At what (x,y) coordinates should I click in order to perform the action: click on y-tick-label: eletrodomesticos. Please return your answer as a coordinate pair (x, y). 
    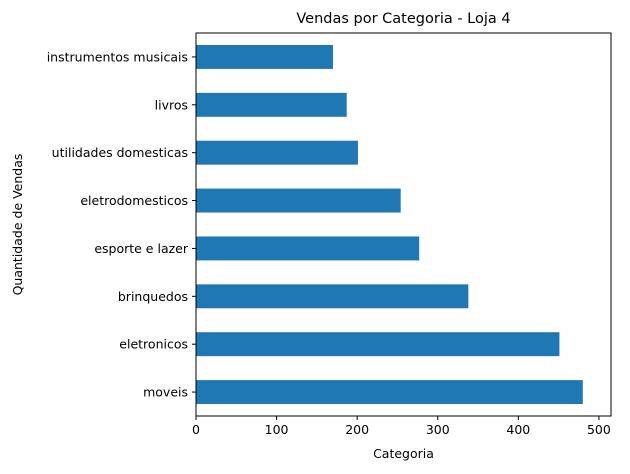
    Looking at the image, I should click on (134, 200).